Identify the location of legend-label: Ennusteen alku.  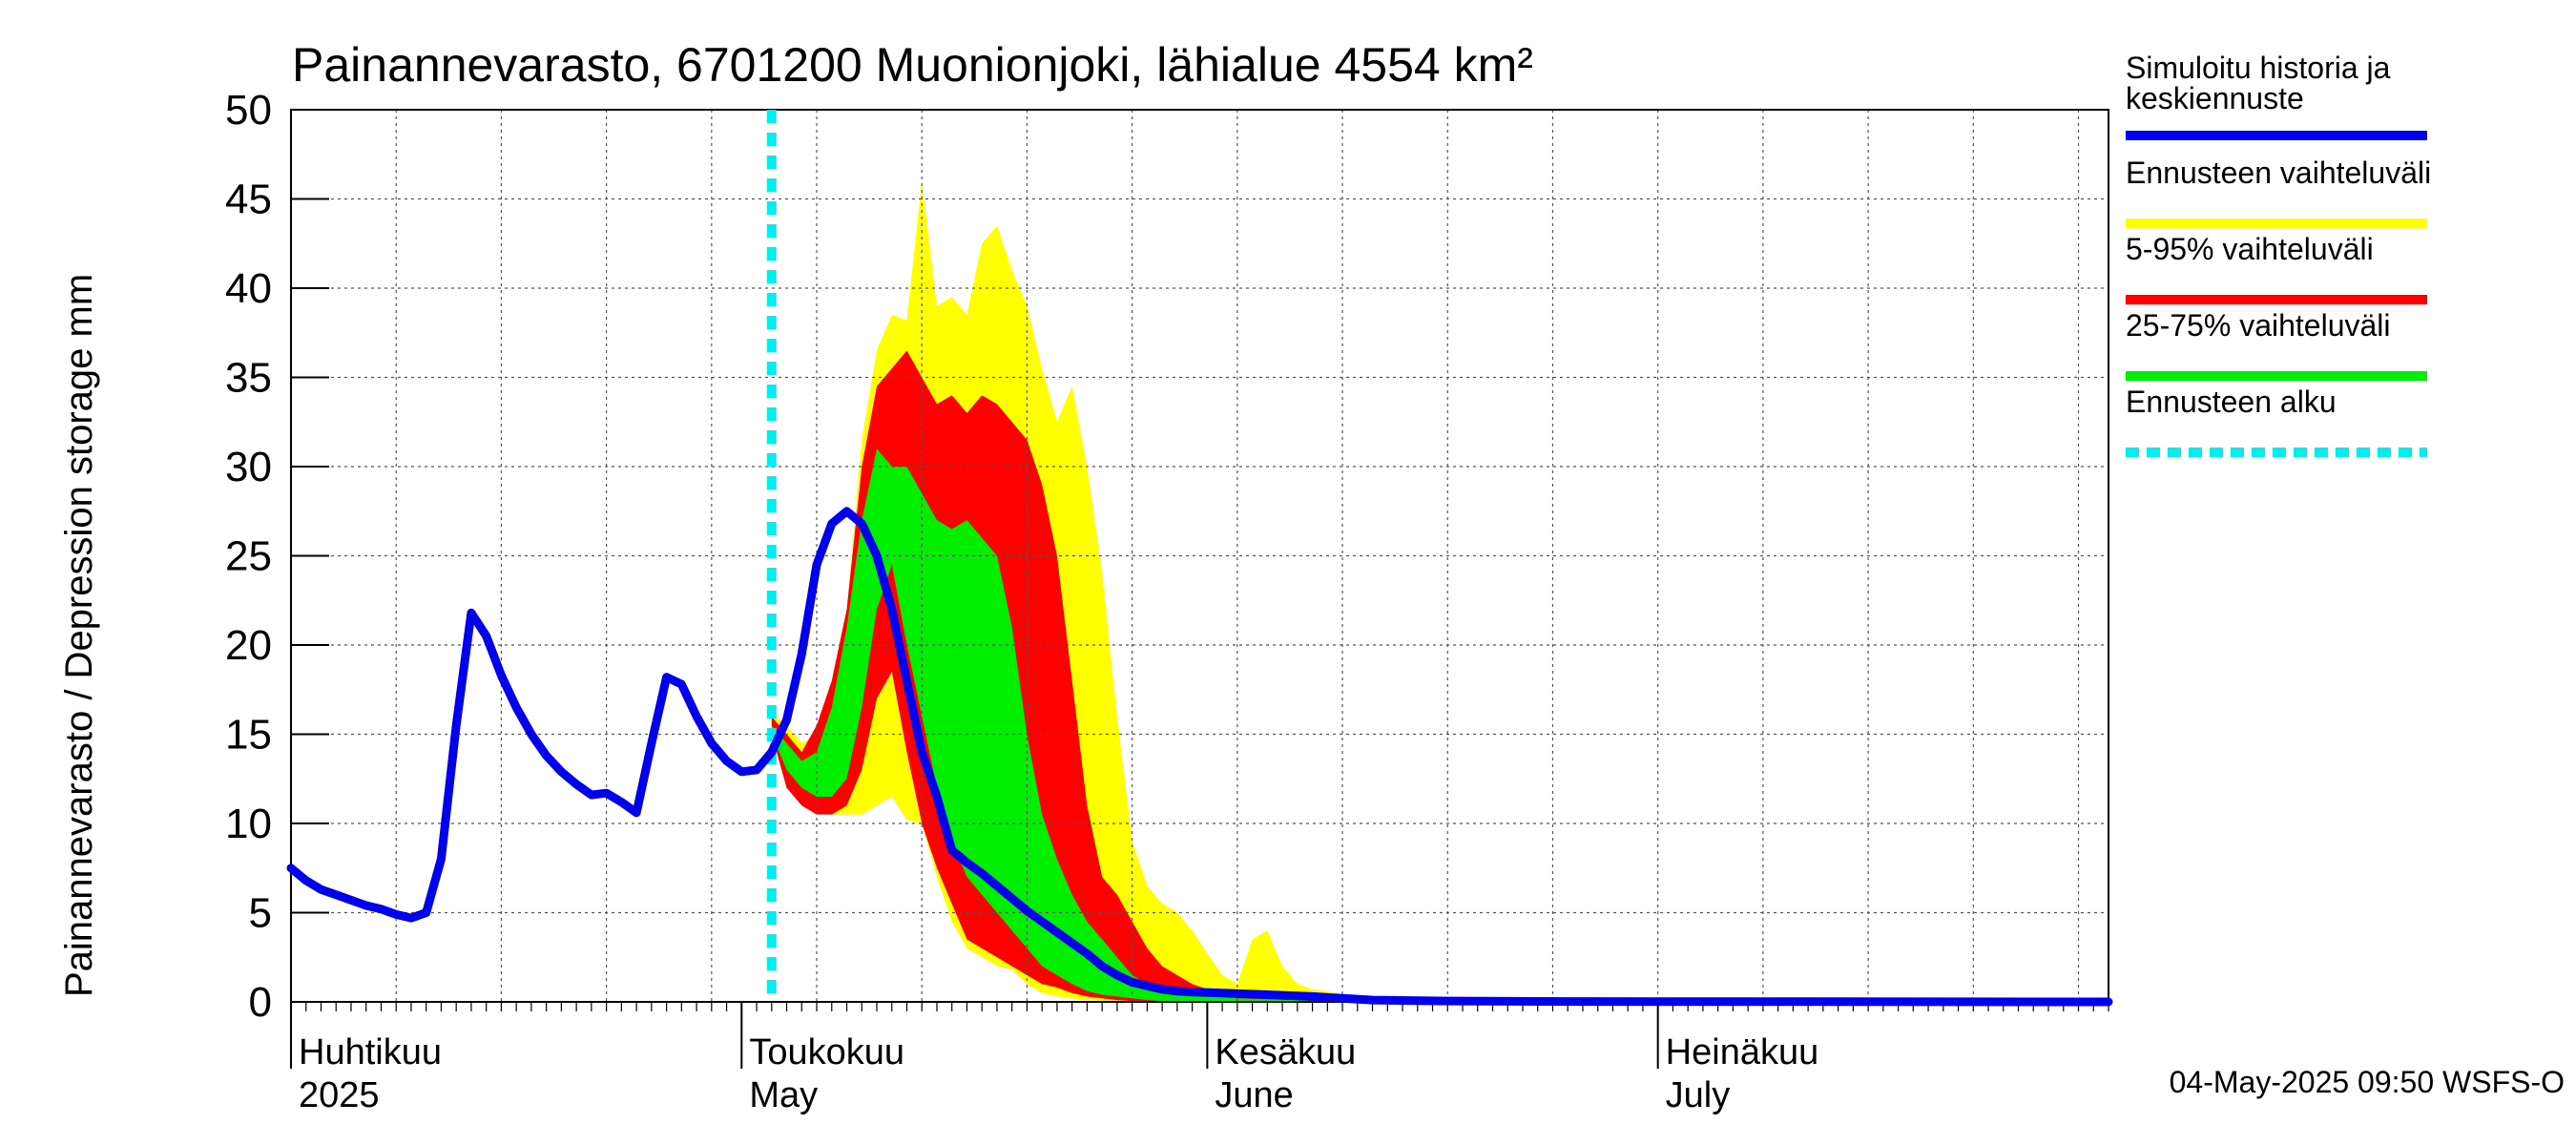
(2231, 402).